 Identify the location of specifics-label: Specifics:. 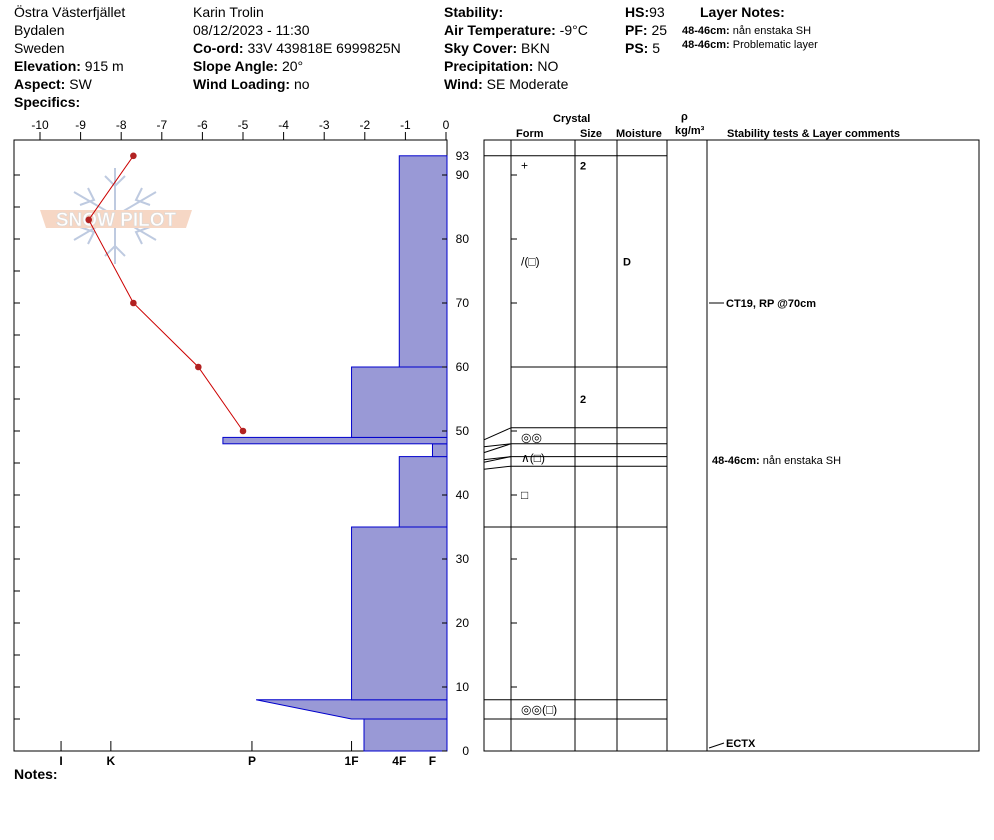
(47, 102).